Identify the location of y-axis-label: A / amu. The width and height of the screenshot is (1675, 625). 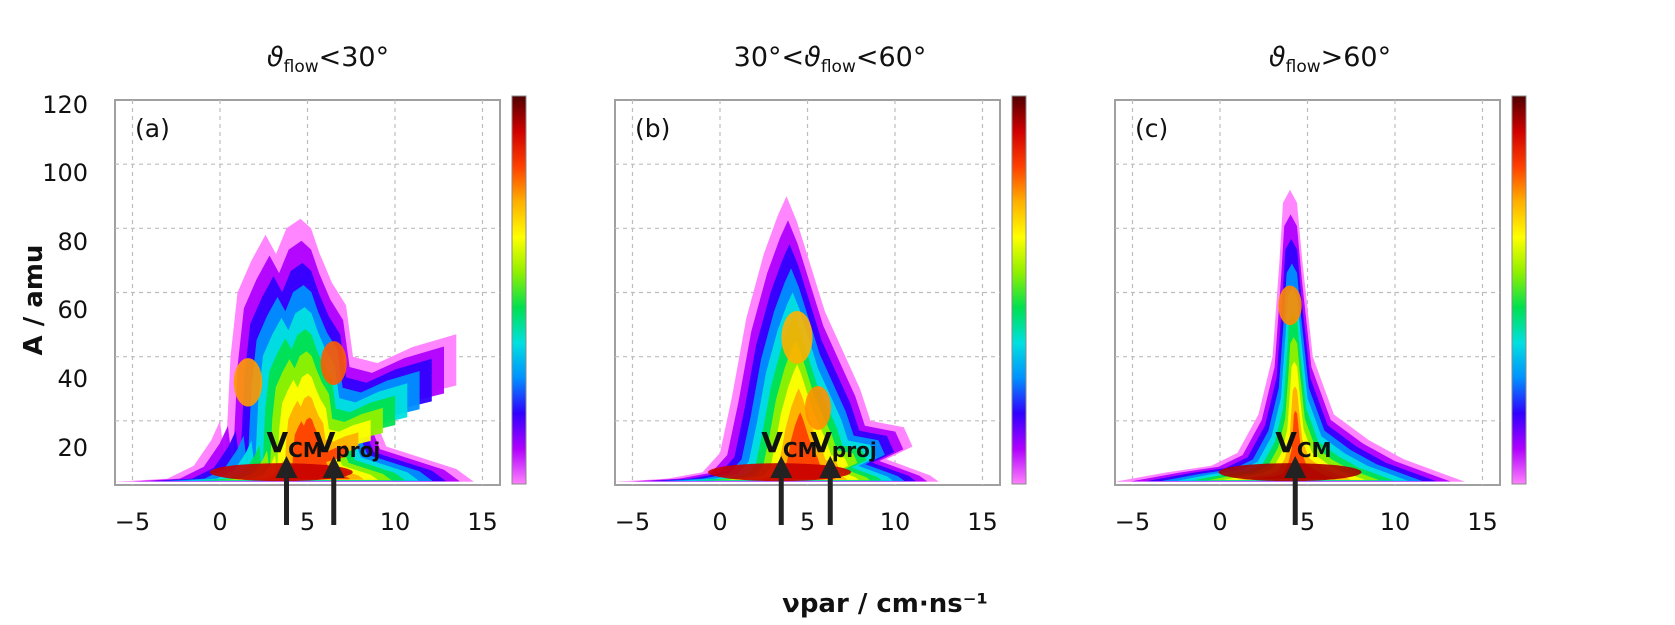
(34, 300).